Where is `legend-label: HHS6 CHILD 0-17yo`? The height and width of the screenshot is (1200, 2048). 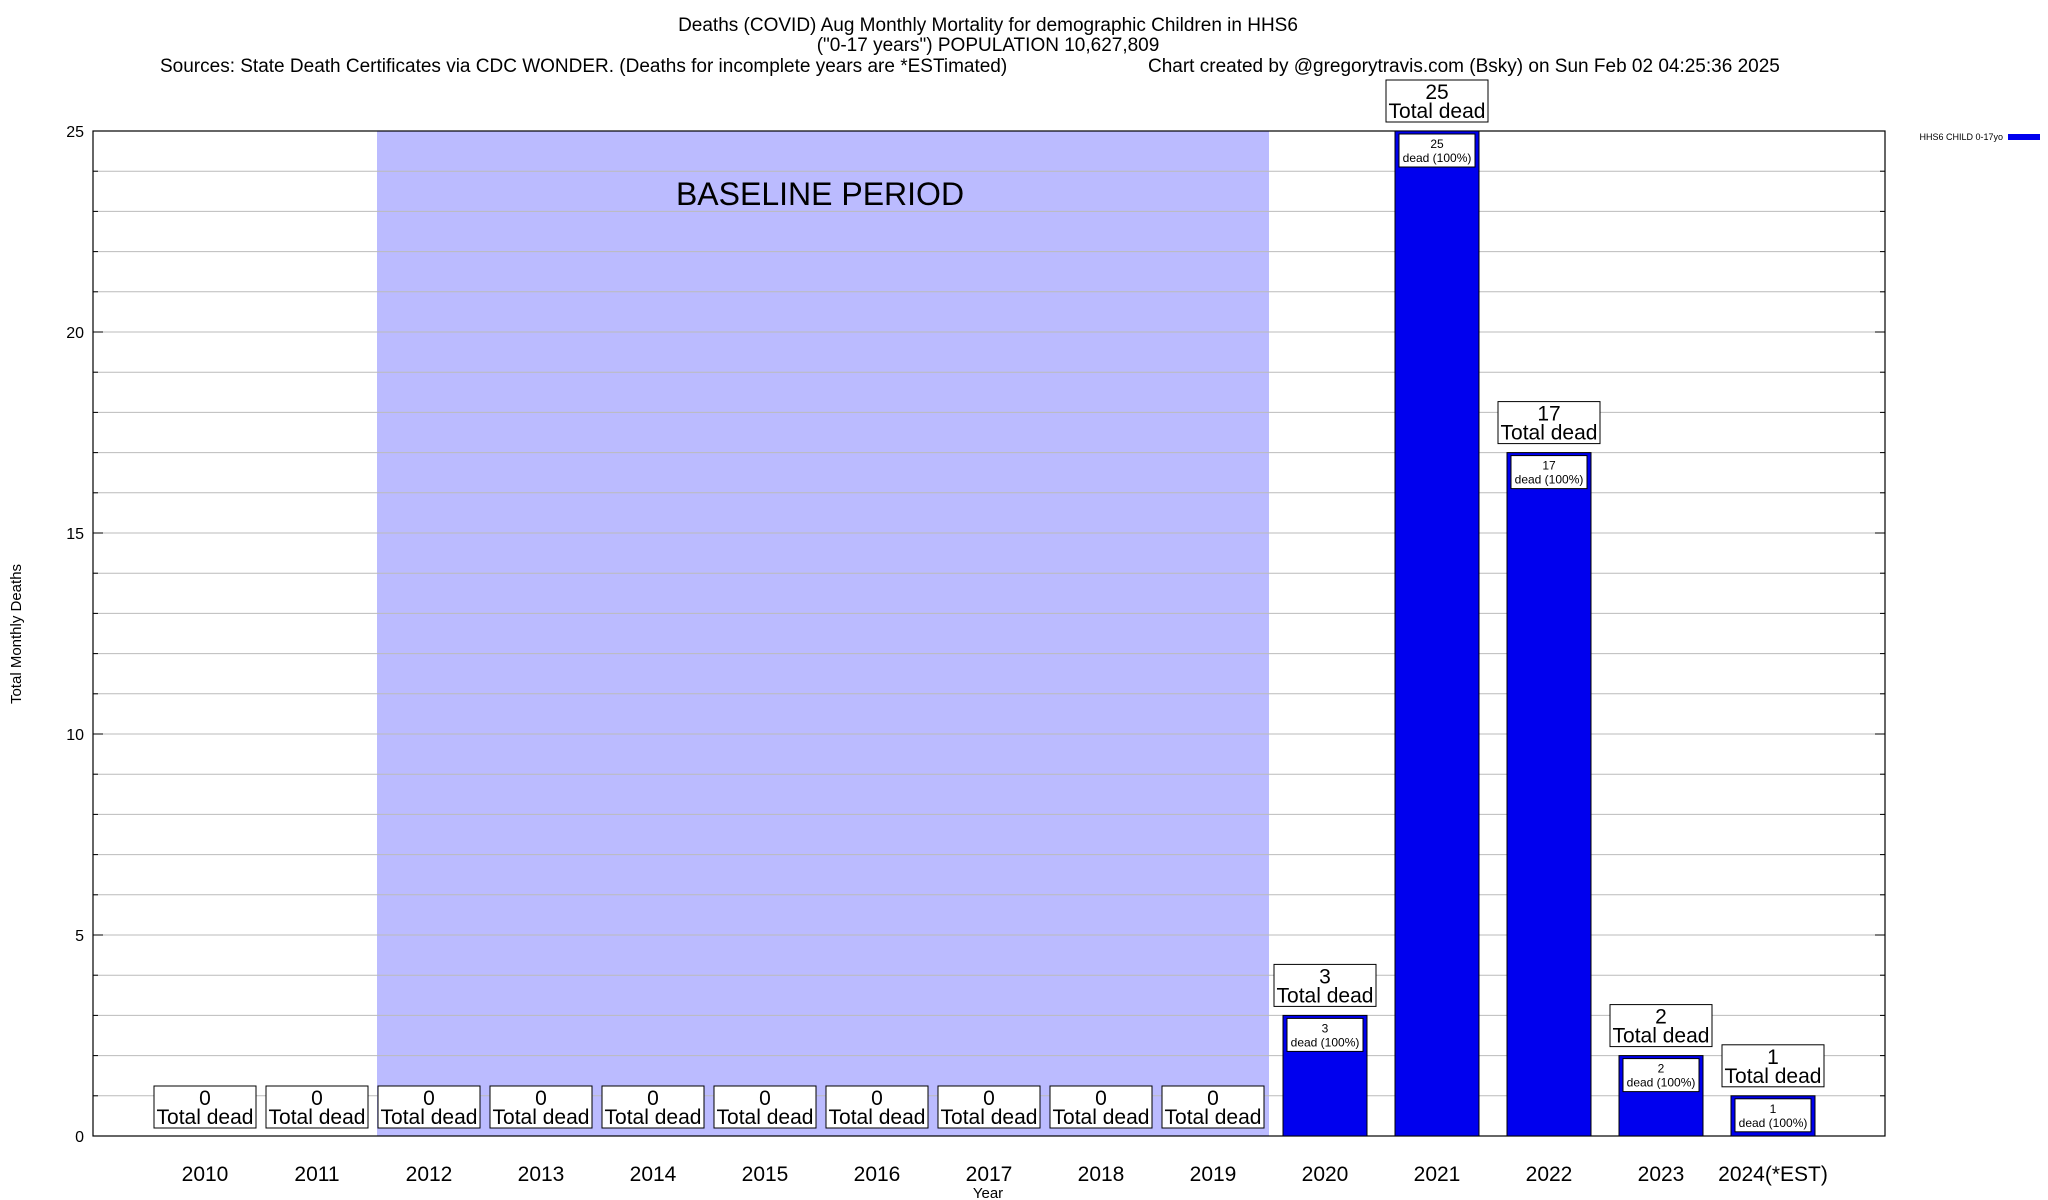
legend-label: HHS6 CHILD 0-17yo is located at coordinates (1961, 137).